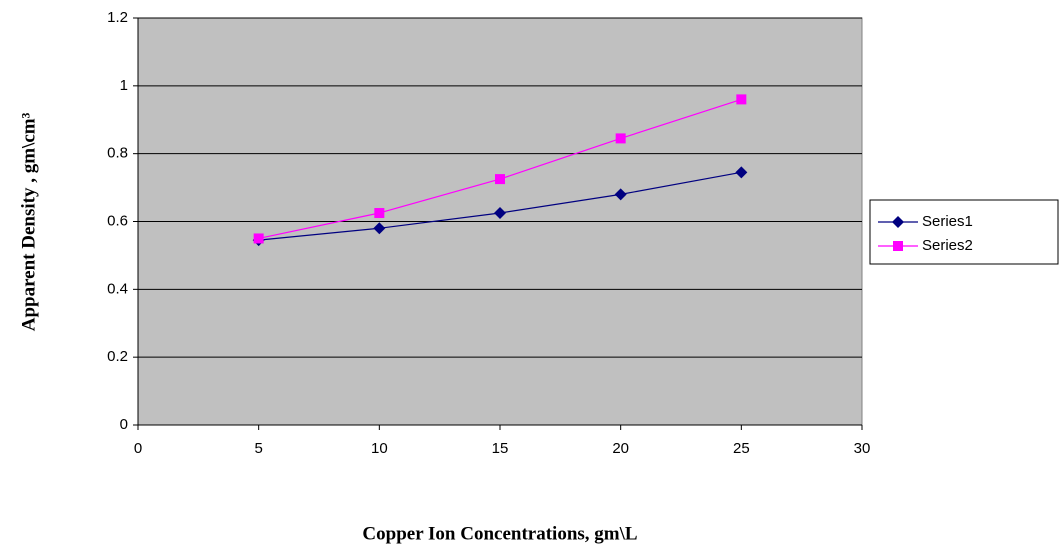  I want to click on legend-label: Series1, so click(947, 221).